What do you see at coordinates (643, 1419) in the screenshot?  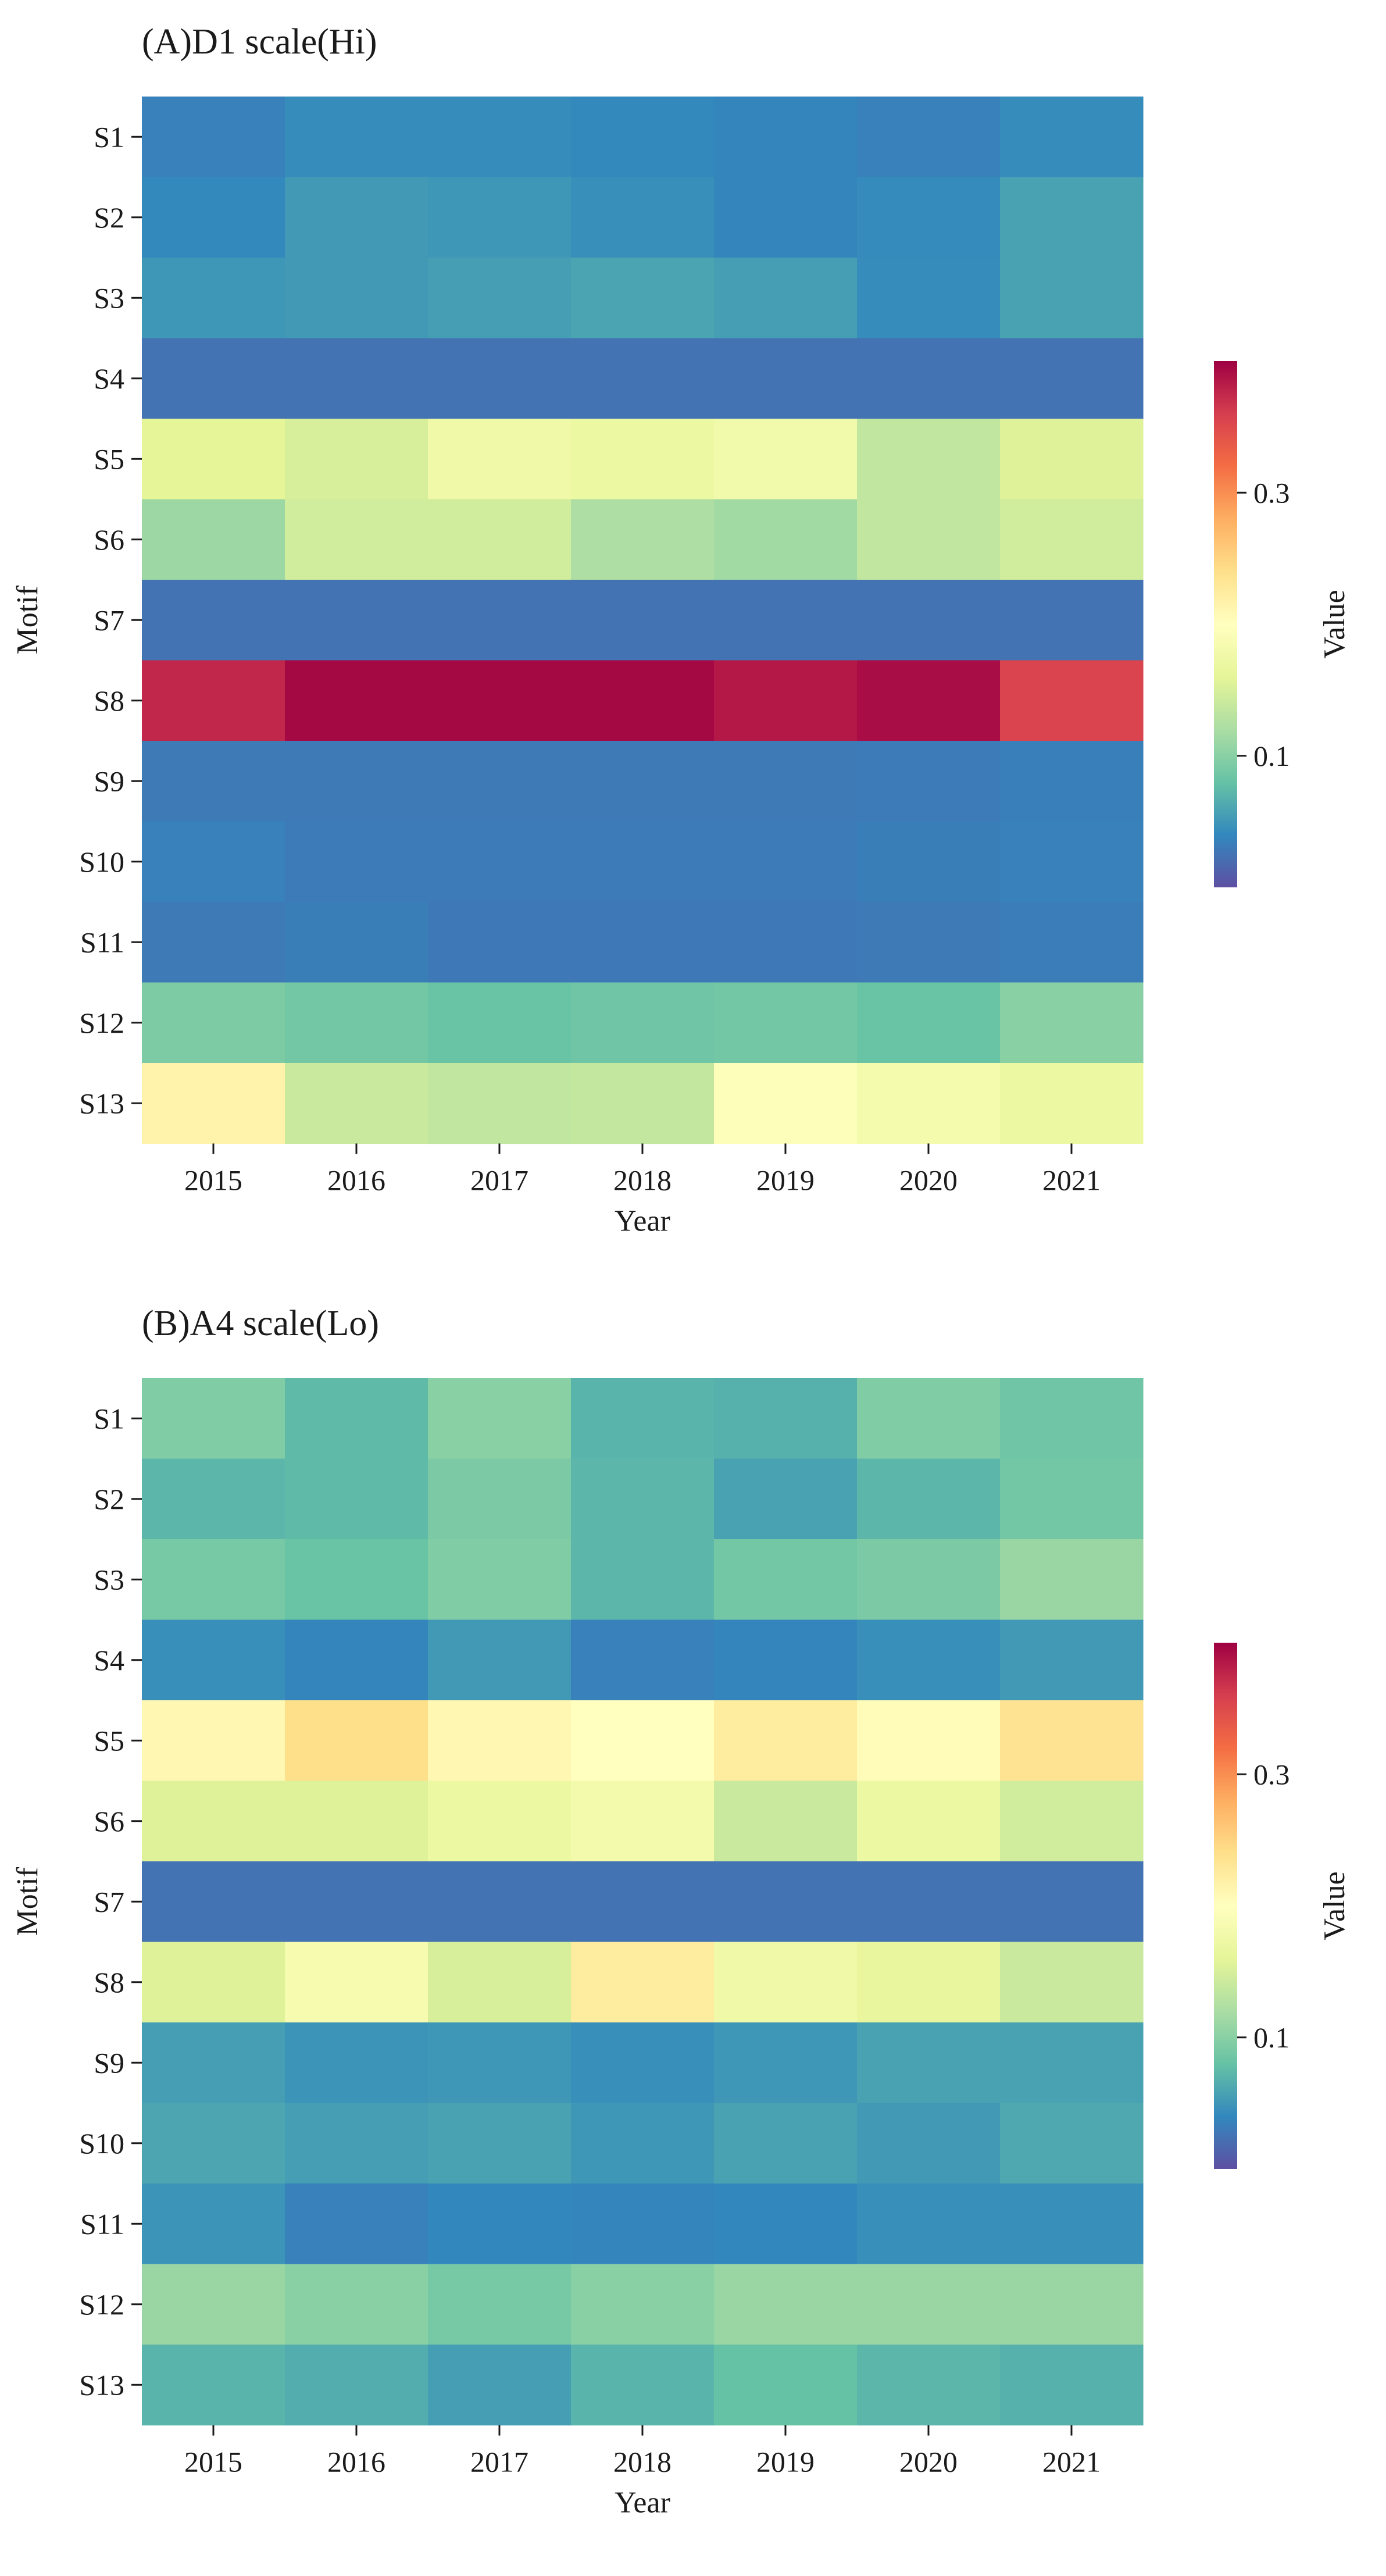 I see `heatmap-cell-S1-2018` at bounding box center [643, 1419].